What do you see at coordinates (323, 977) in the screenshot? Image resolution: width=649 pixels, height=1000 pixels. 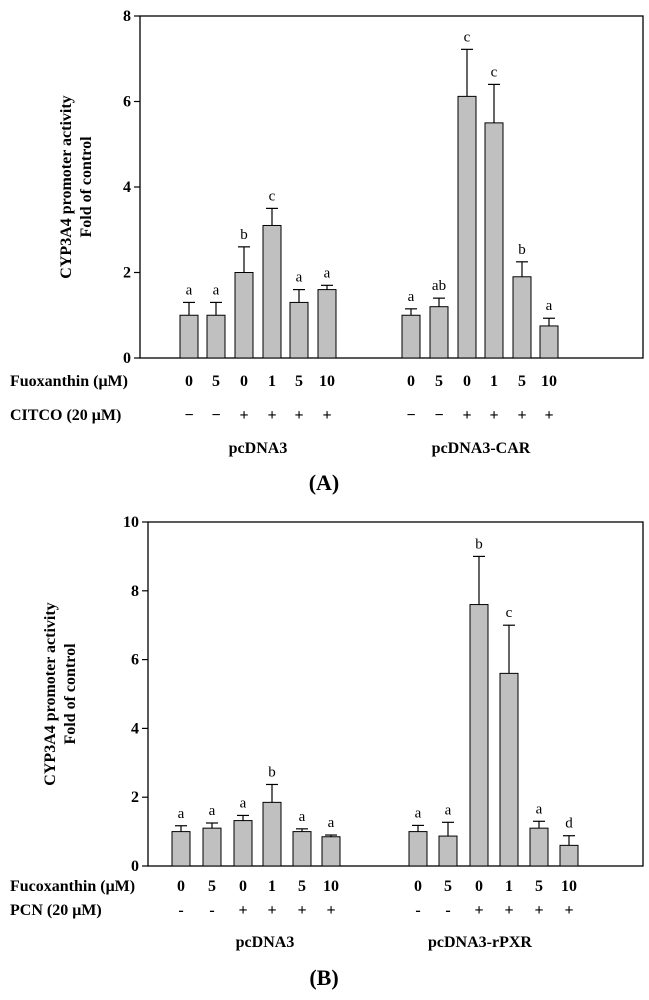 I see `panel-label: (B)` at bounding box center [323, 977].